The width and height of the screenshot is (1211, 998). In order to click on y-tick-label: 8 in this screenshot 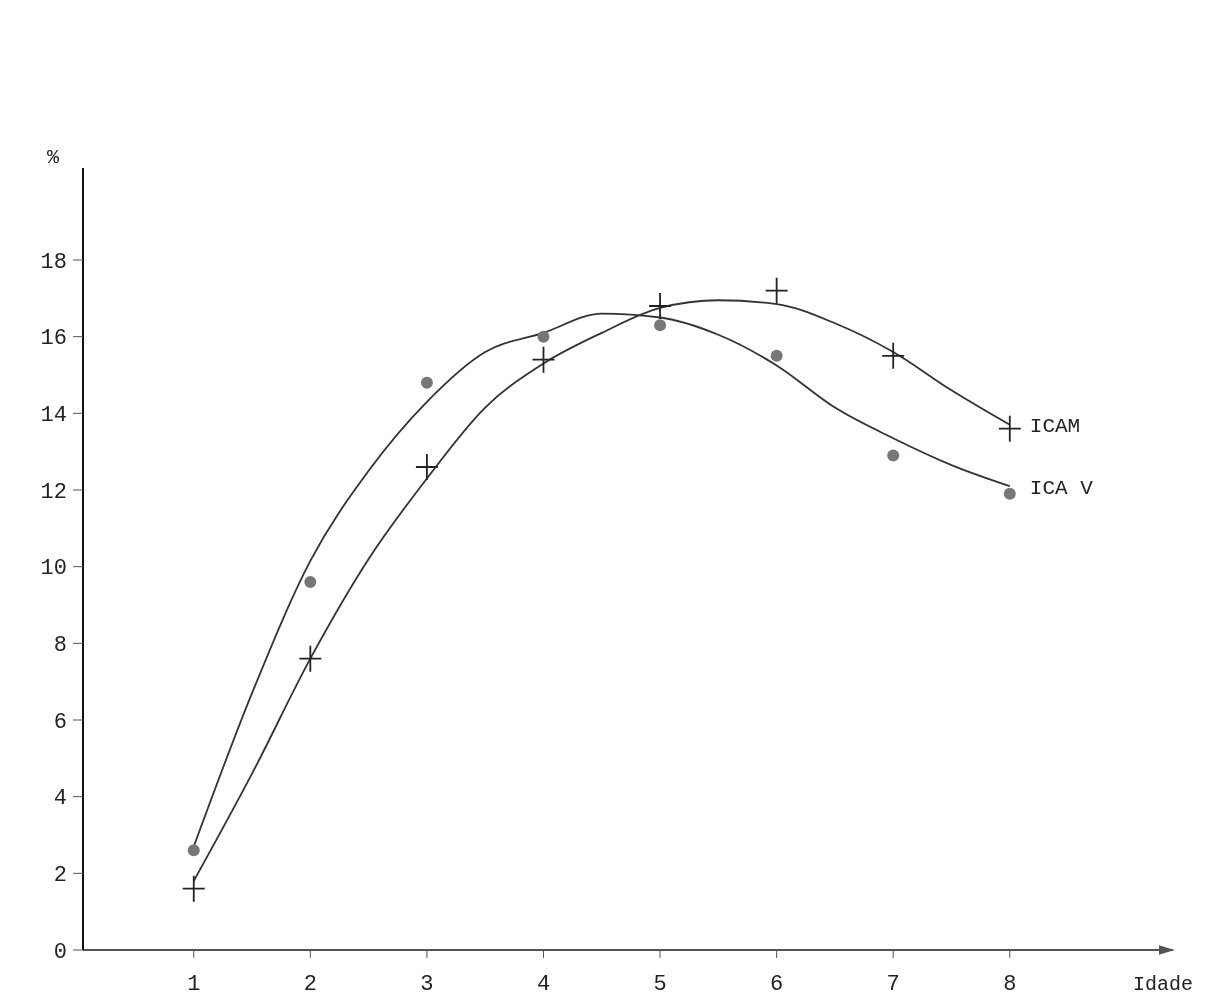, I will do `click(60, 646)`.